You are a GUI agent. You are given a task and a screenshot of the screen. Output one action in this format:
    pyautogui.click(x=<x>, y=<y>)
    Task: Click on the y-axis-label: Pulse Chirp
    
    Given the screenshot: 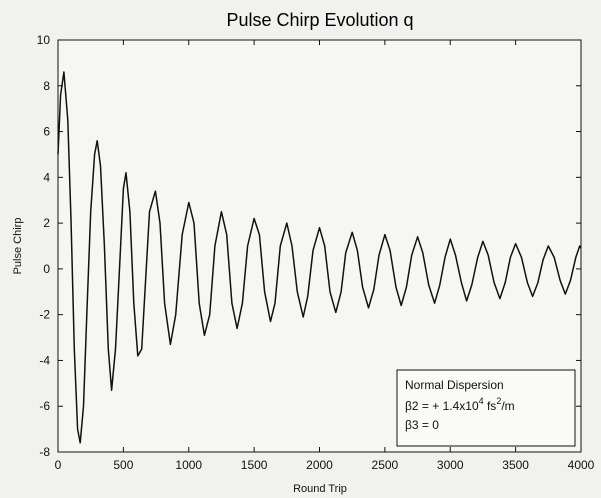 What is the action you would take?
    pyautogui.click(x=18, y=246)
    